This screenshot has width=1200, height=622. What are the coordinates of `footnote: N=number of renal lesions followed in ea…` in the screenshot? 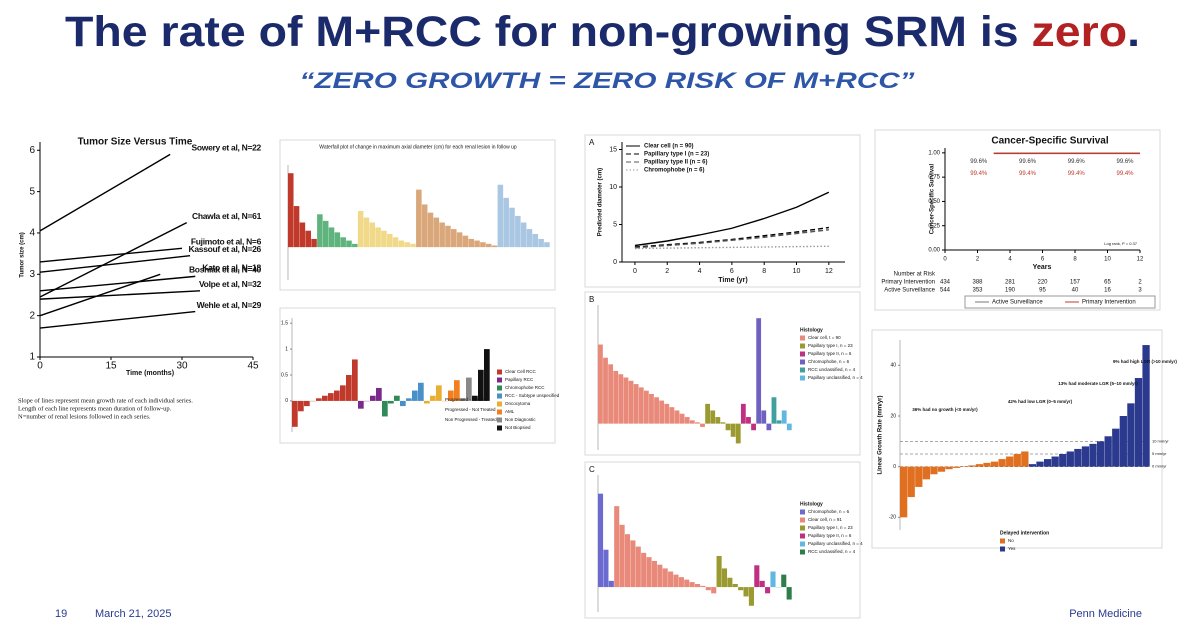 It's located at (84, 416).